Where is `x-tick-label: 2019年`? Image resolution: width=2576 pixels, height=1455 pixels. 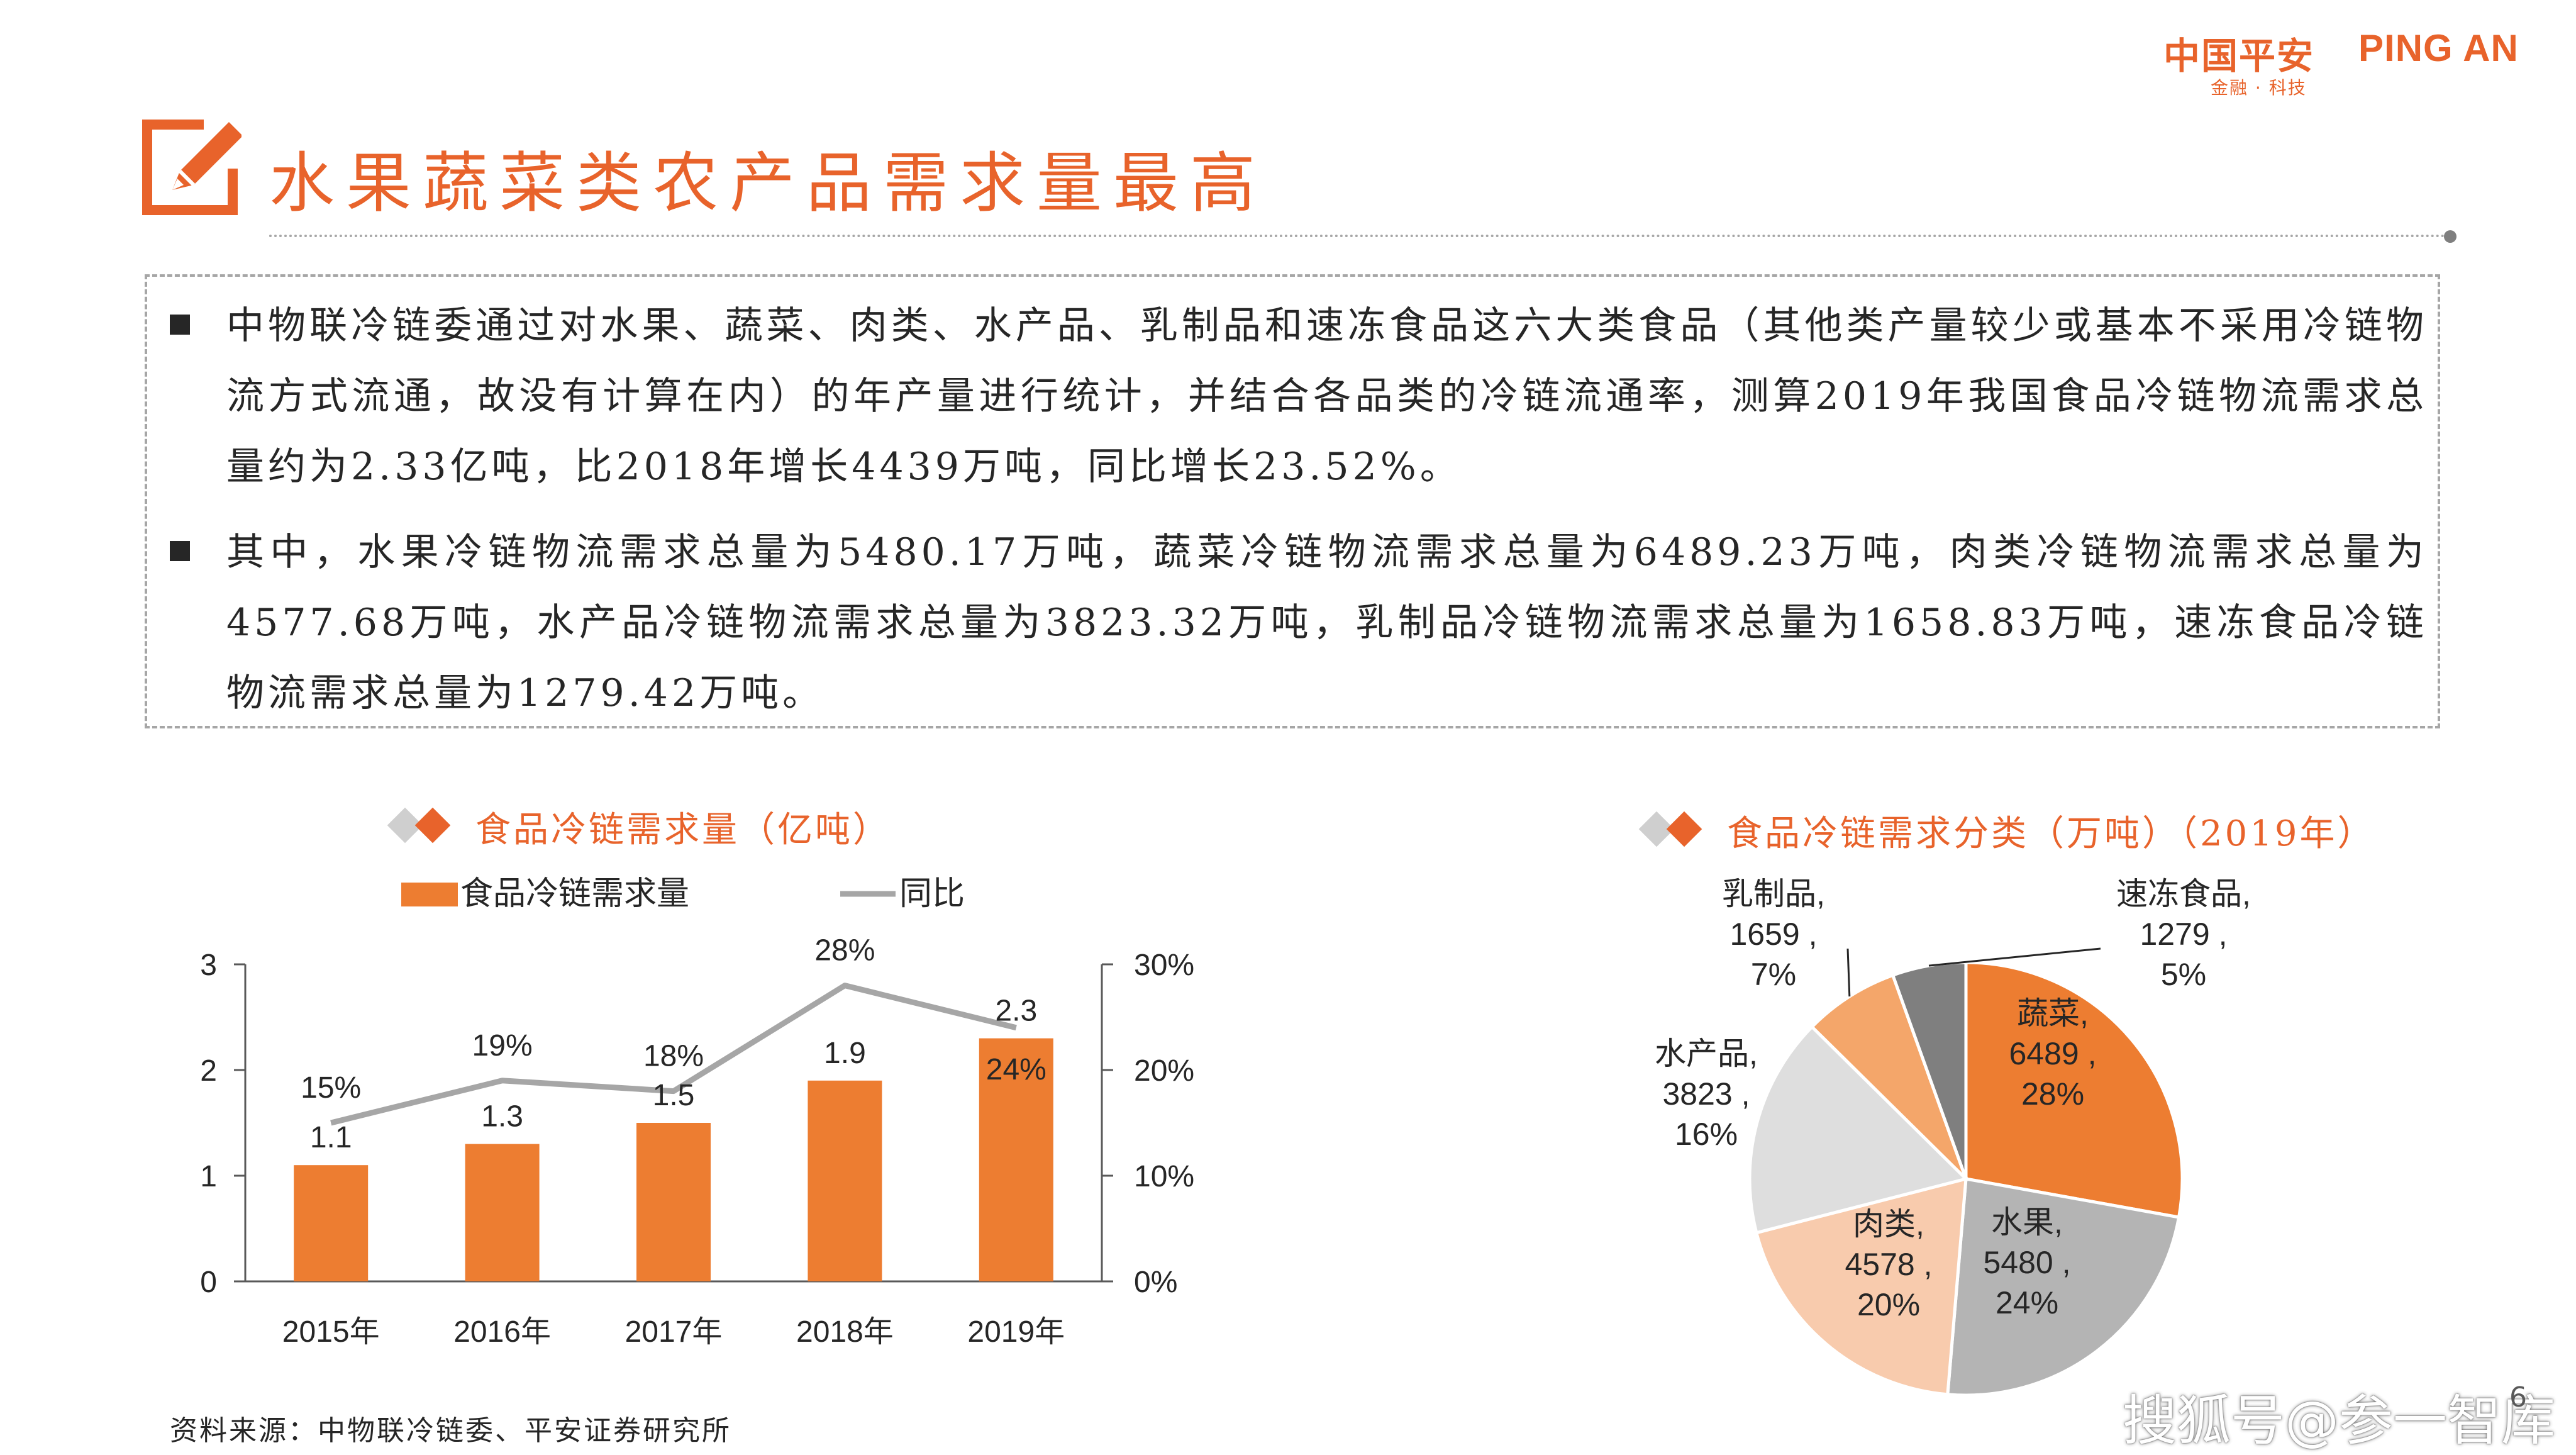 x-tick-label: 2019年 is located at coordinates (1016, 1332).